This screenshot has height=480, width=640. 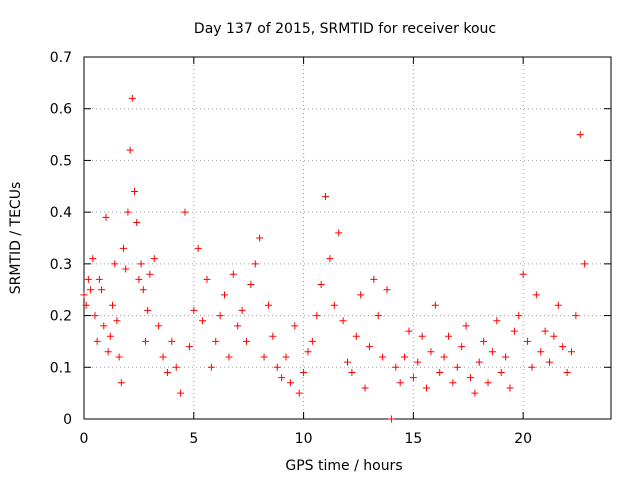 What do you see at coordinates (193, 439) in the screenshot?
I see `x-tick-label: 5` at bounding box center [193, 439].